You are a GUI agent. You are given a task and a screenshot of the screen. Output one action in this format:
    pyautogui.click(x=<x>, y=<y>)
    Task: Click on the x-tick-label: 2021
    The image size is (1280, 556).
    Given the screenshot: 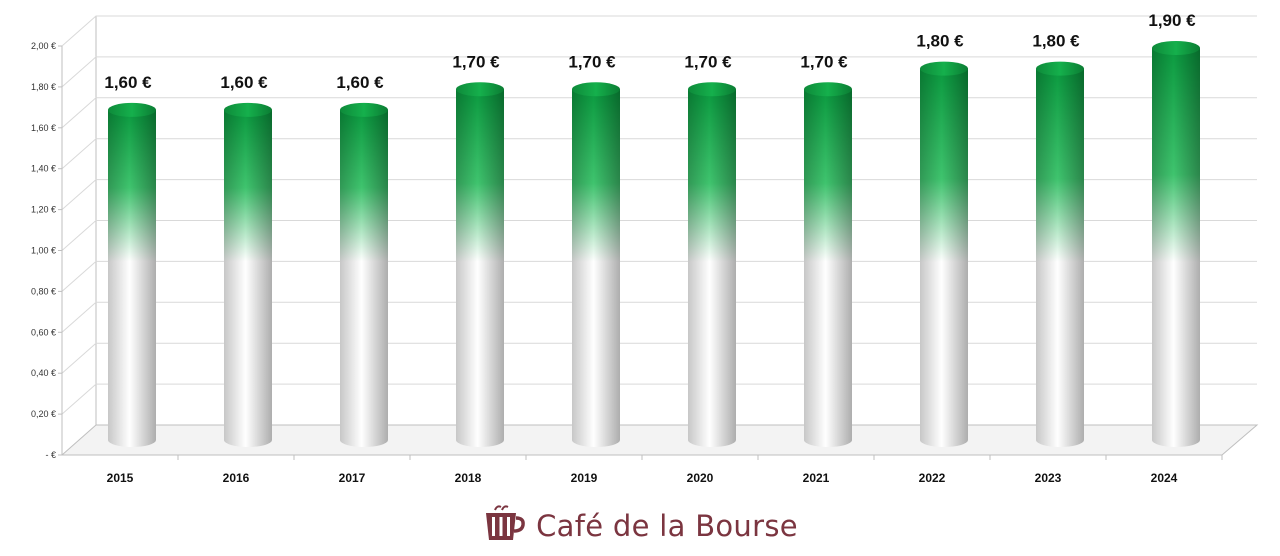 What is the action you would take?
    pyautogui.click(x=816, y=478)
    